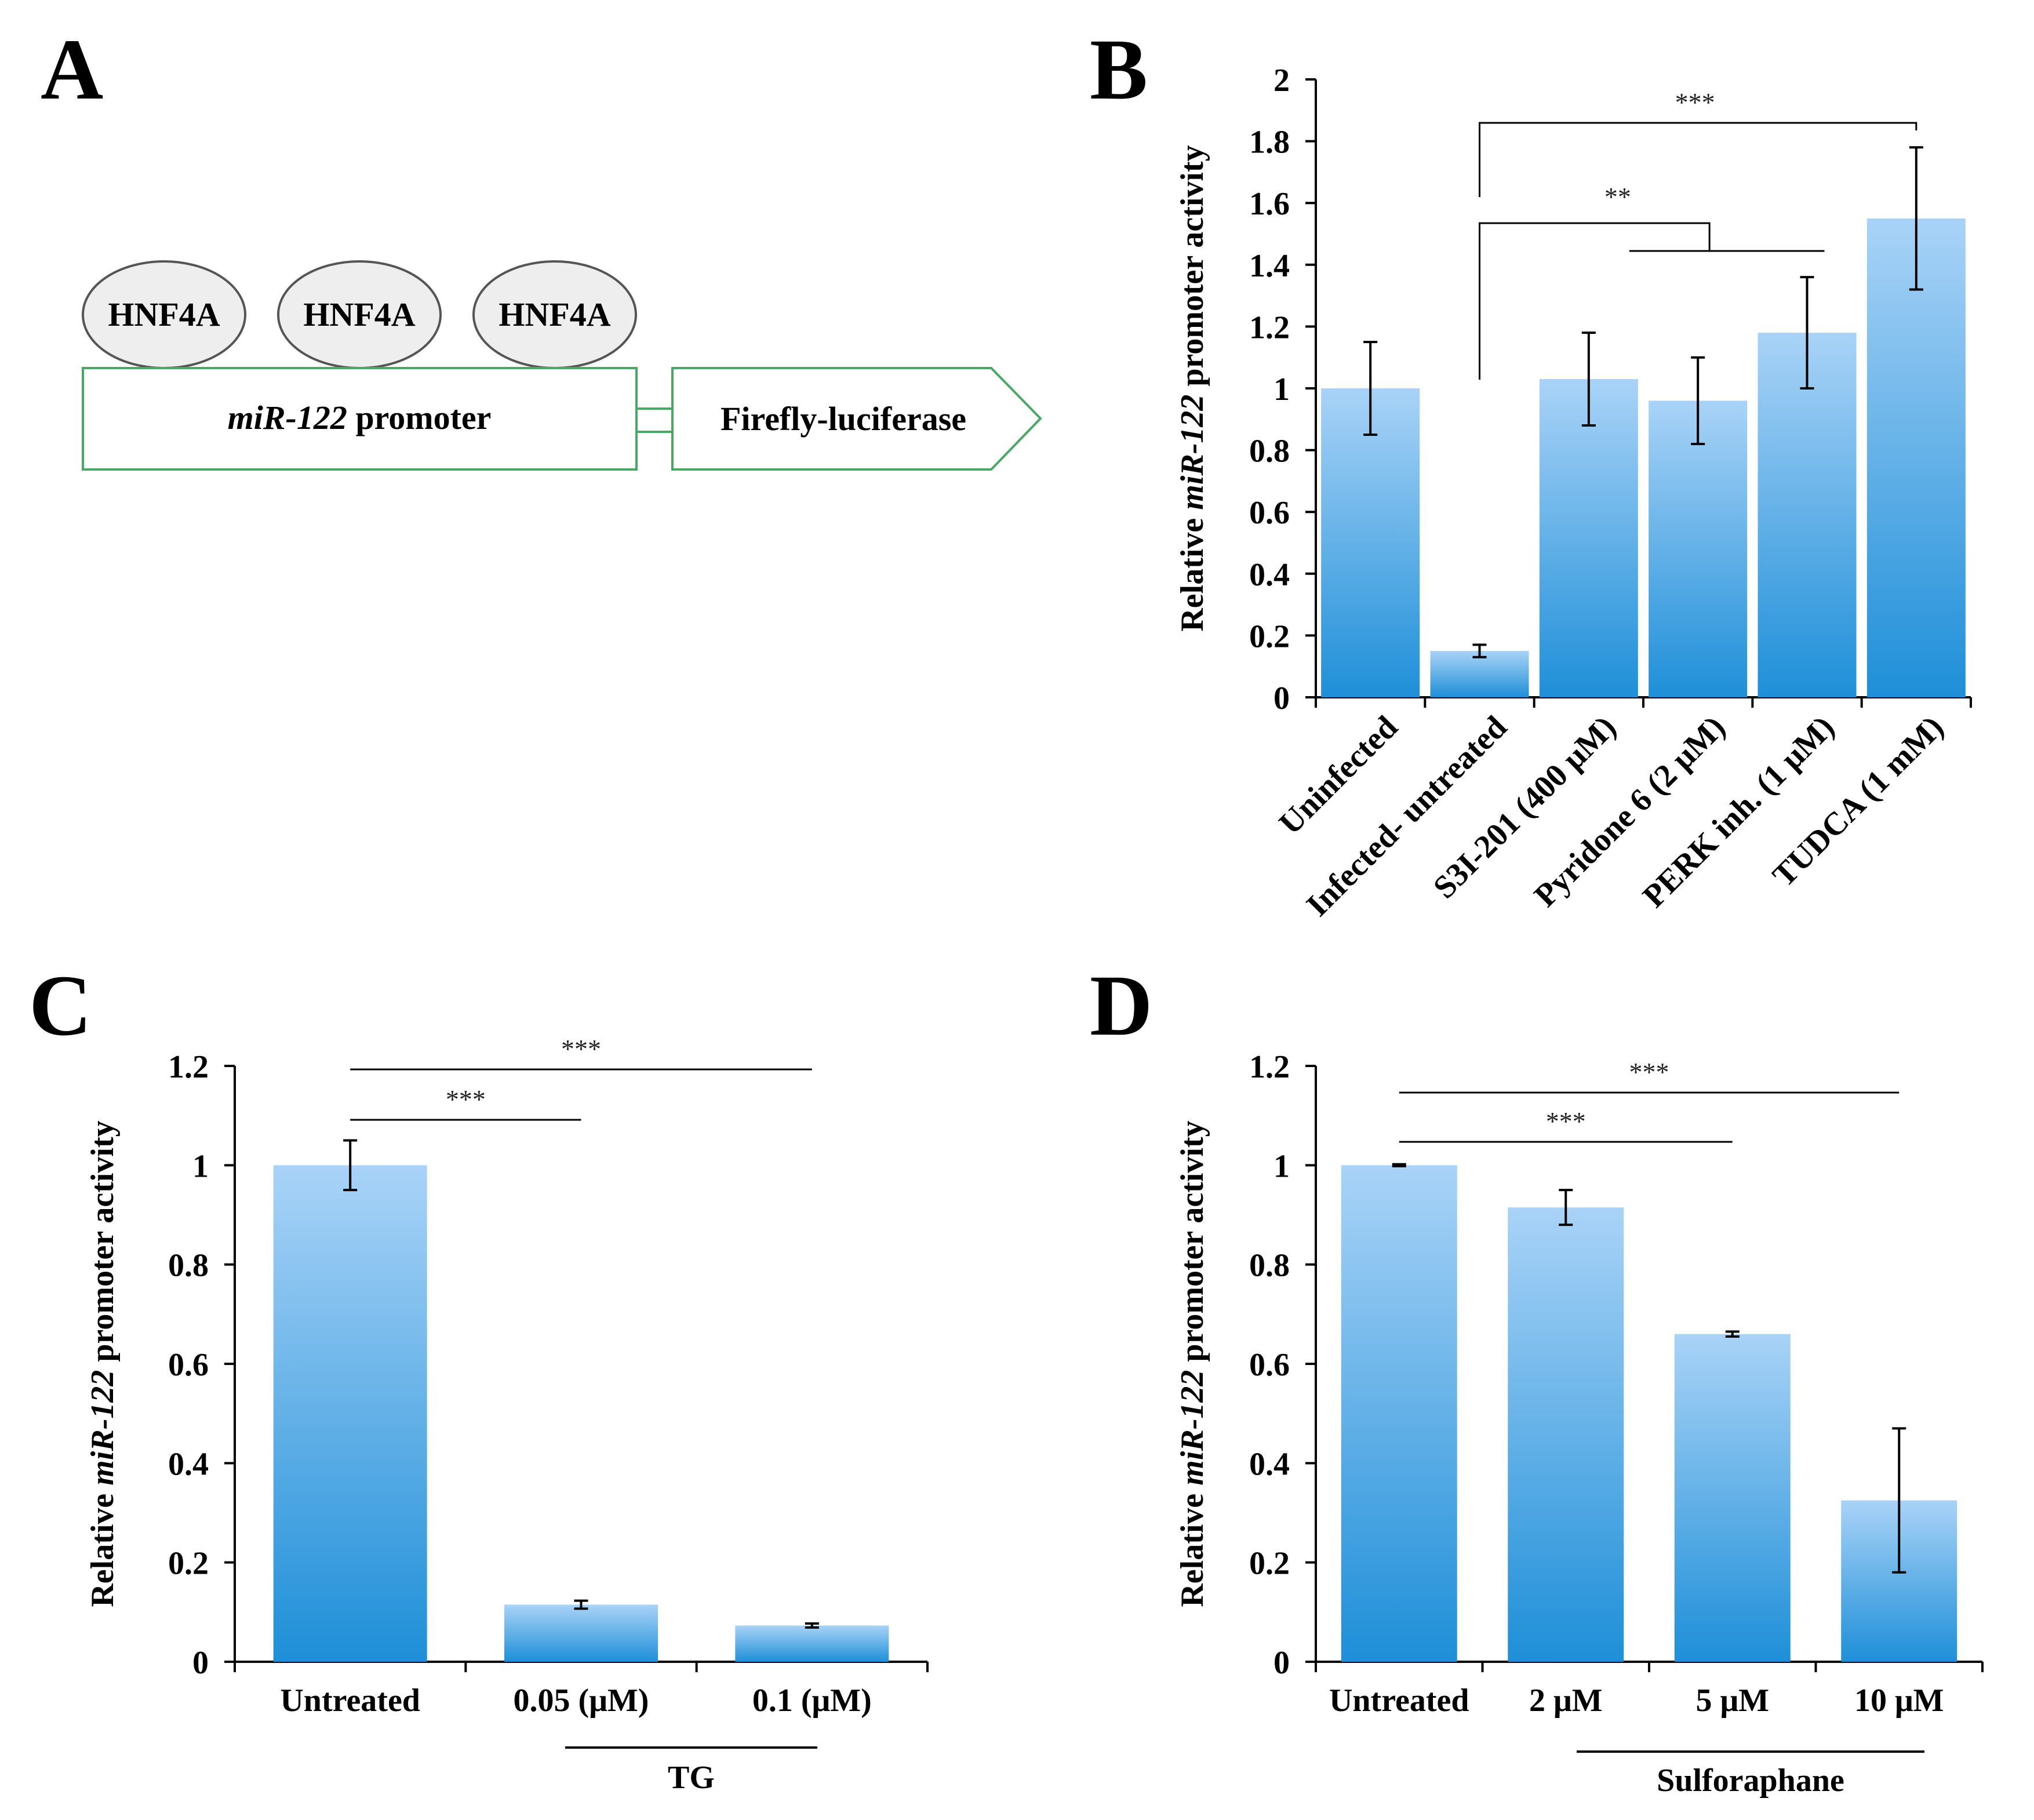 Image resolution: width=2034 pixels, height=1820 pixels. Describe the element at coordinates (1407, 816) in the screenshot. I see `x-category-label: Infected- untreated` at that location.